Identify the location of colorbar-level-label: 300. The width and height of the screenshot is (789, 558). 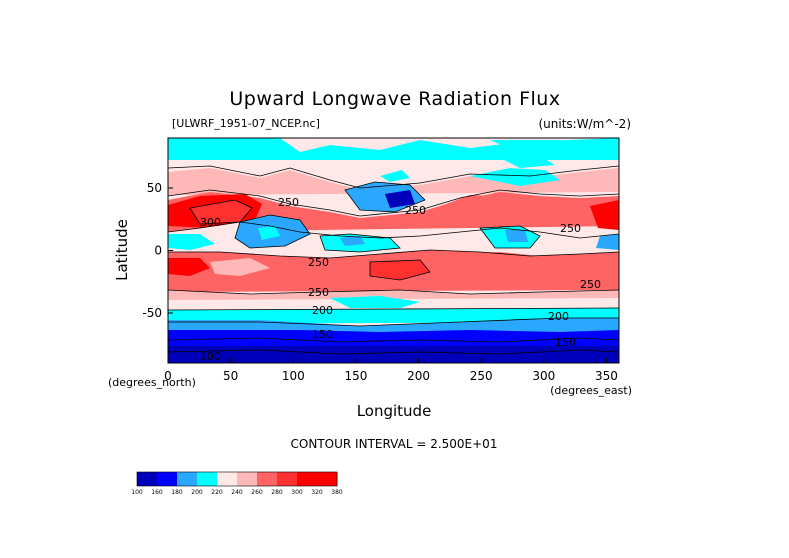
(297, 492).